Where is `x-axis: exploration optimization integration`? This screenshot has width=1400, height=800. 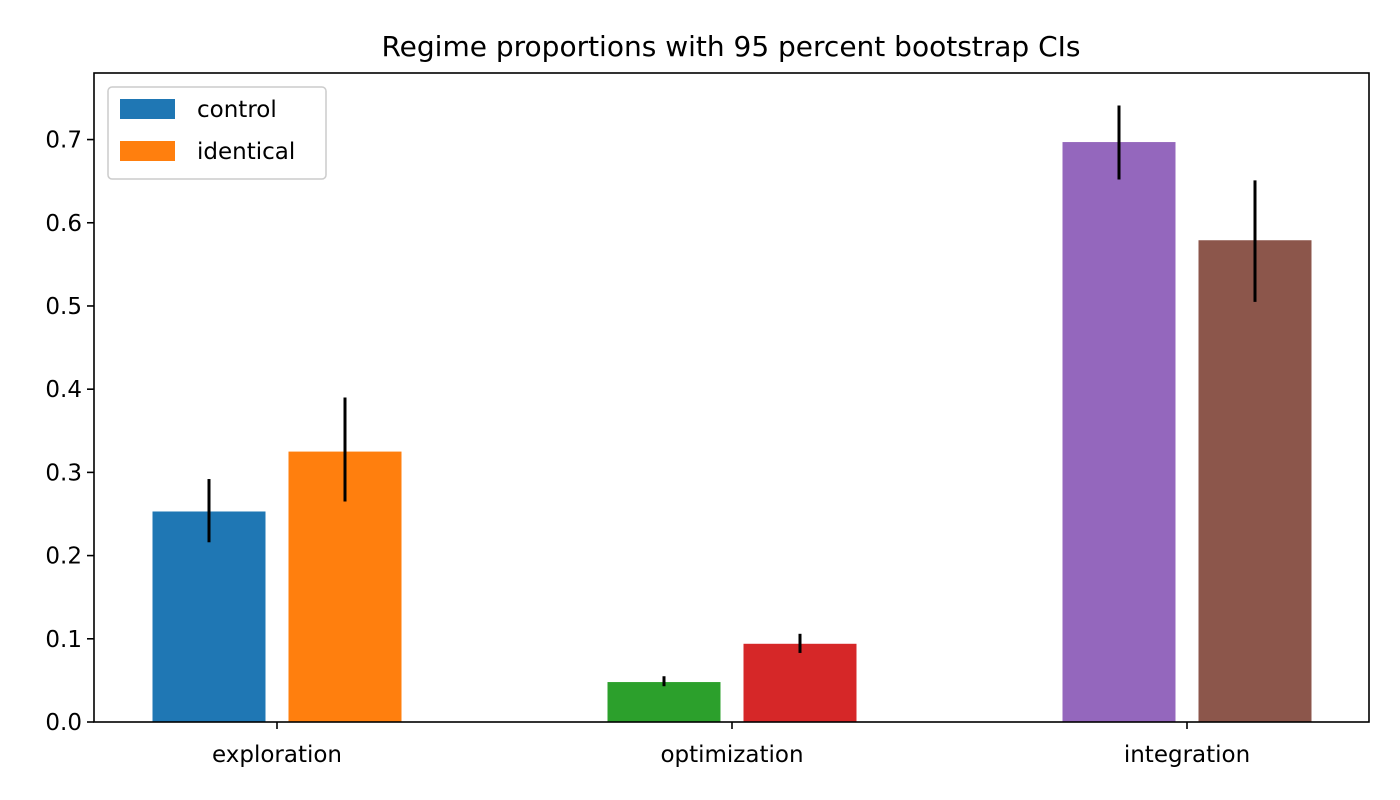
x-axis: exploration optimization integration is located at coordinates (731, 745).